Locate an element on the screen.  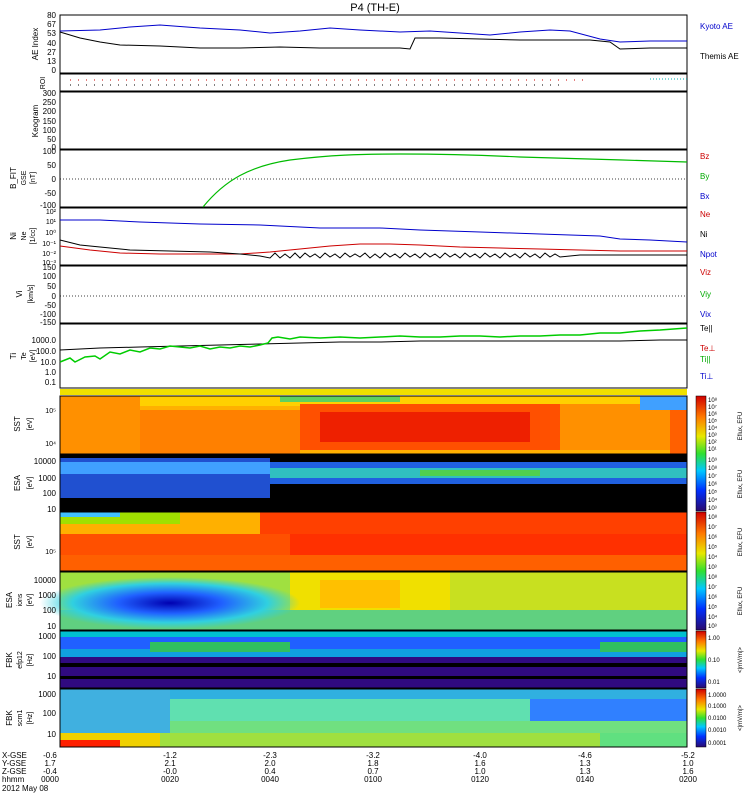
ae-tick: 80 is located at coordinates (51, 15).